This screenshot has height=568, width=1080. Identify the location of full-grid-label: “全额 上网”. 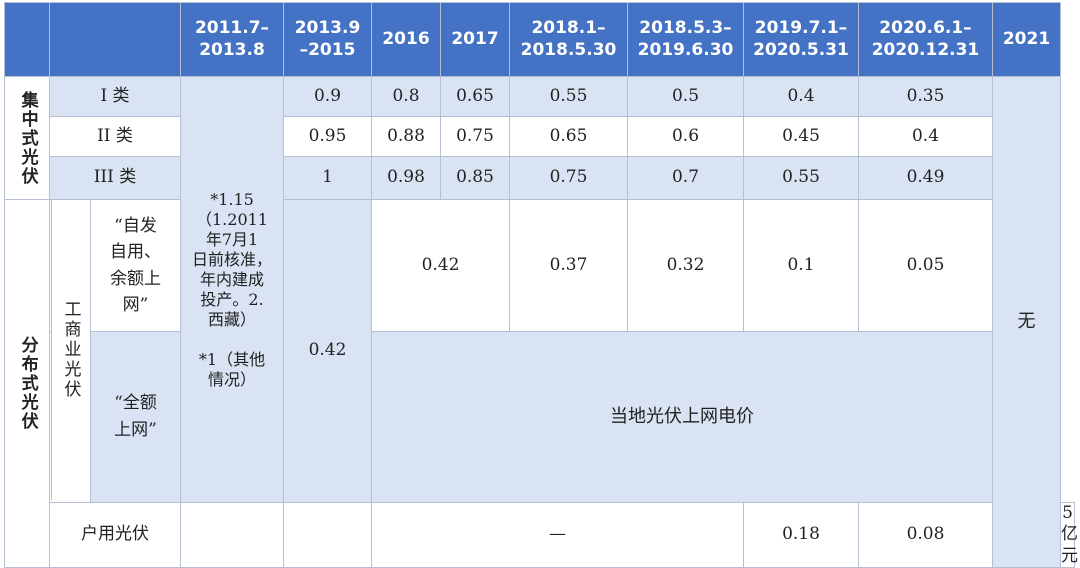
(135, 417).